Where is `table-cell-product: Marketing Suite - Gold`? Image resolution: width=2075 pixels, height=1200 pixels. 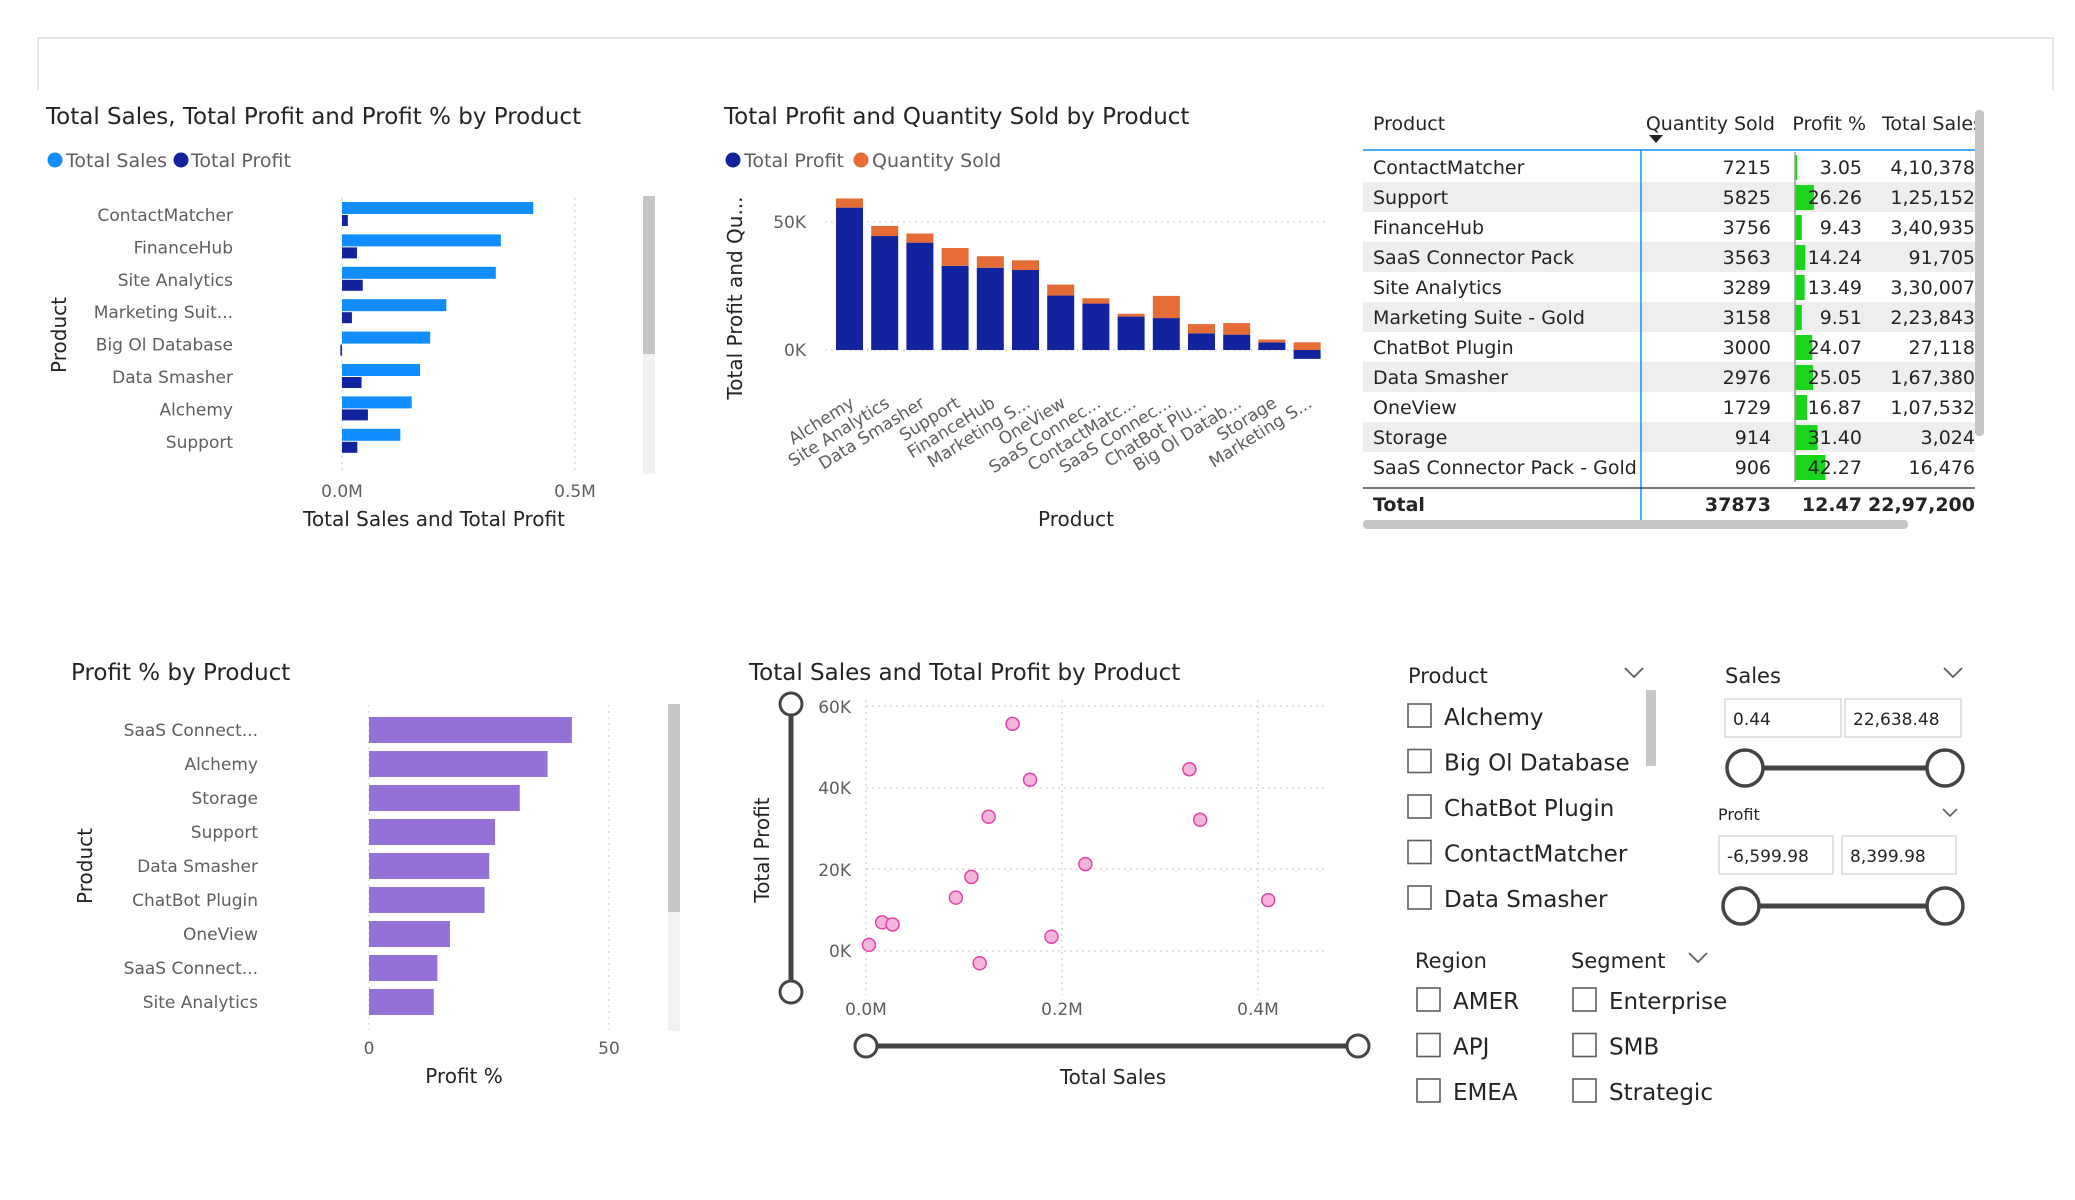 table-cell-product: Marketing Suite - Gold is located at coordinates (1479, 318).